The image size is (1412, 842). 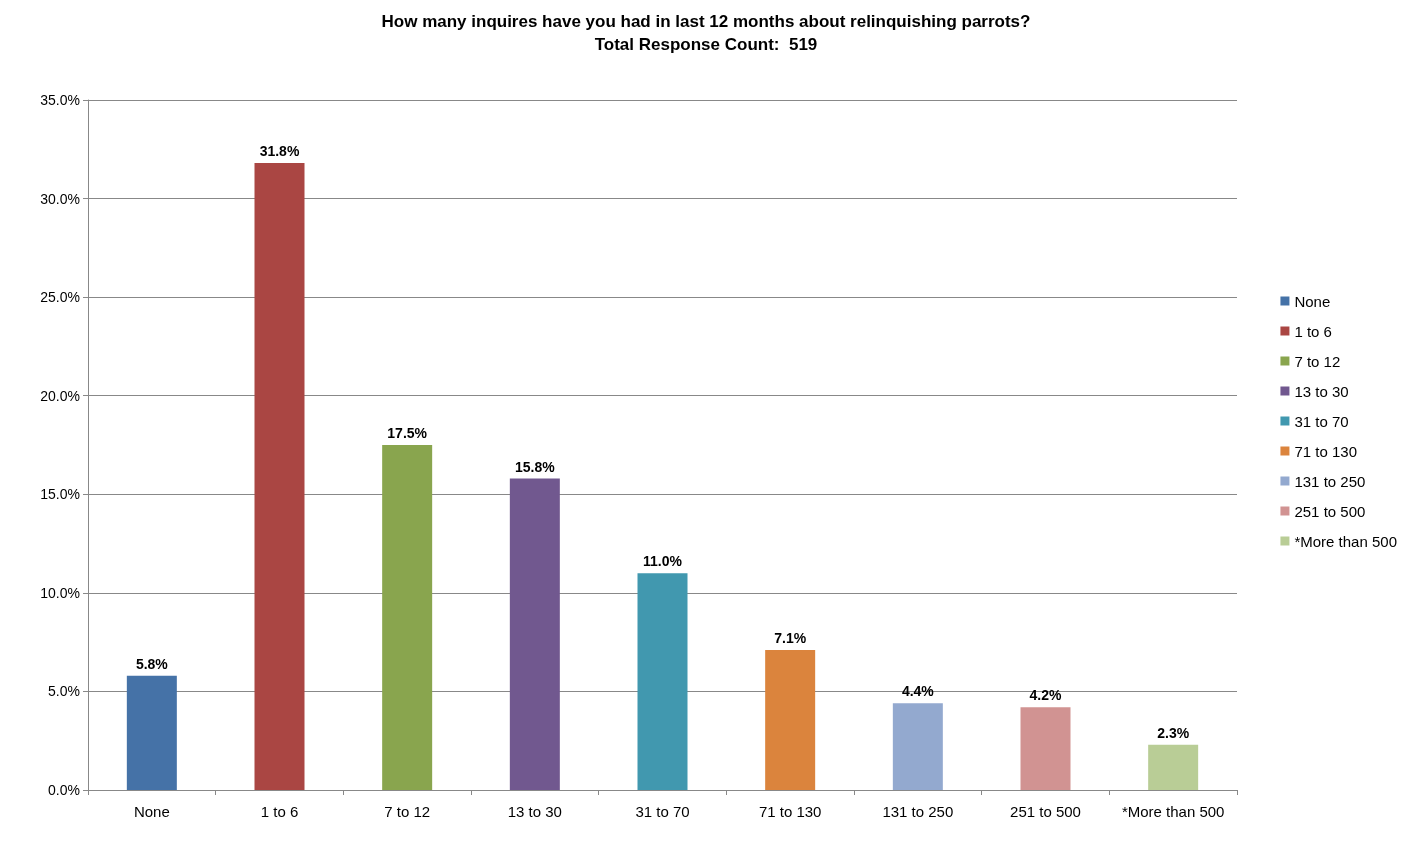 What do you see at coordinates (152, 663) in the screenshot?
I see `data-label: 5.8%` at bounding box center [152, 663].